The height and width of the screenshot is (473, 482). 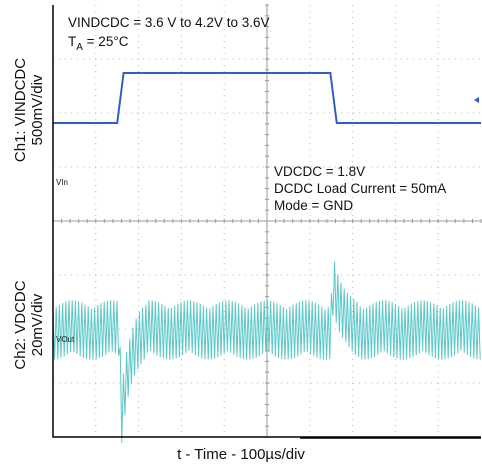 I want to click on annotation-load-current: DCDC Load Current = 50mA, so click(x=360, y=188).